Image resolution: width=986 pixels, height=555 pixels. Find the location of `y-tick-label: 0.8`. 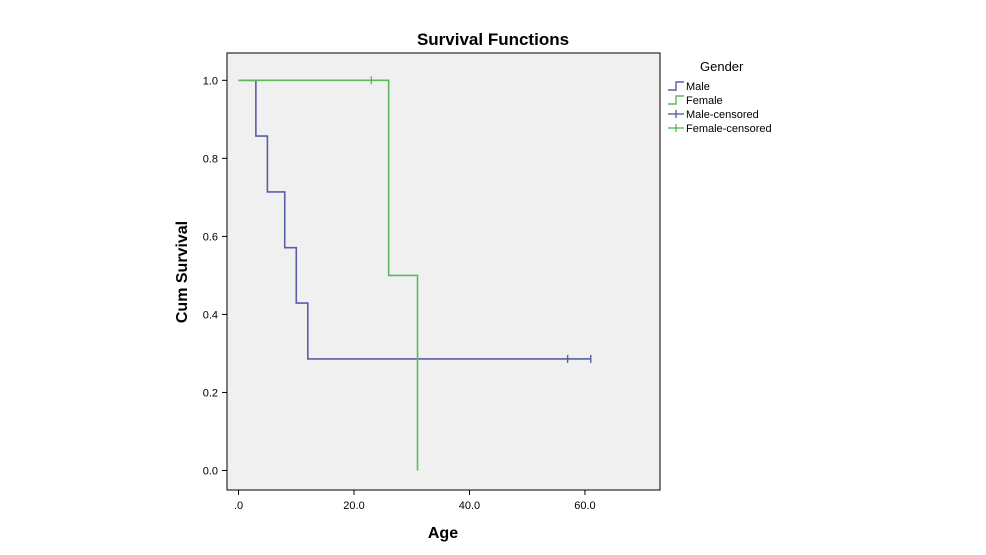

y-tick-label: 0.8 is located at coordinates (210, 159).